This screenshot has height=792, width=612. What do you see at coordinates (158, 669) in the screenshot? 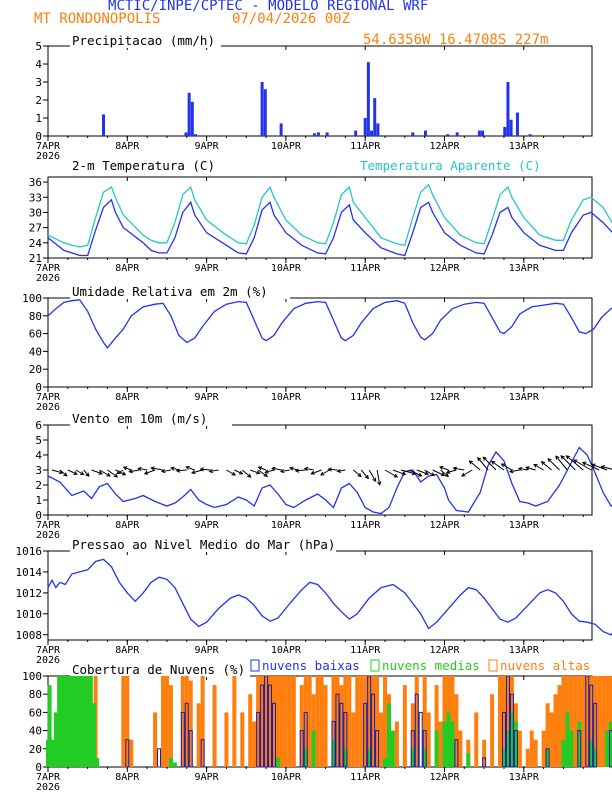
I see `panel-title: Cobertura de Nuvens (%)` at bounding box center [158, 669].